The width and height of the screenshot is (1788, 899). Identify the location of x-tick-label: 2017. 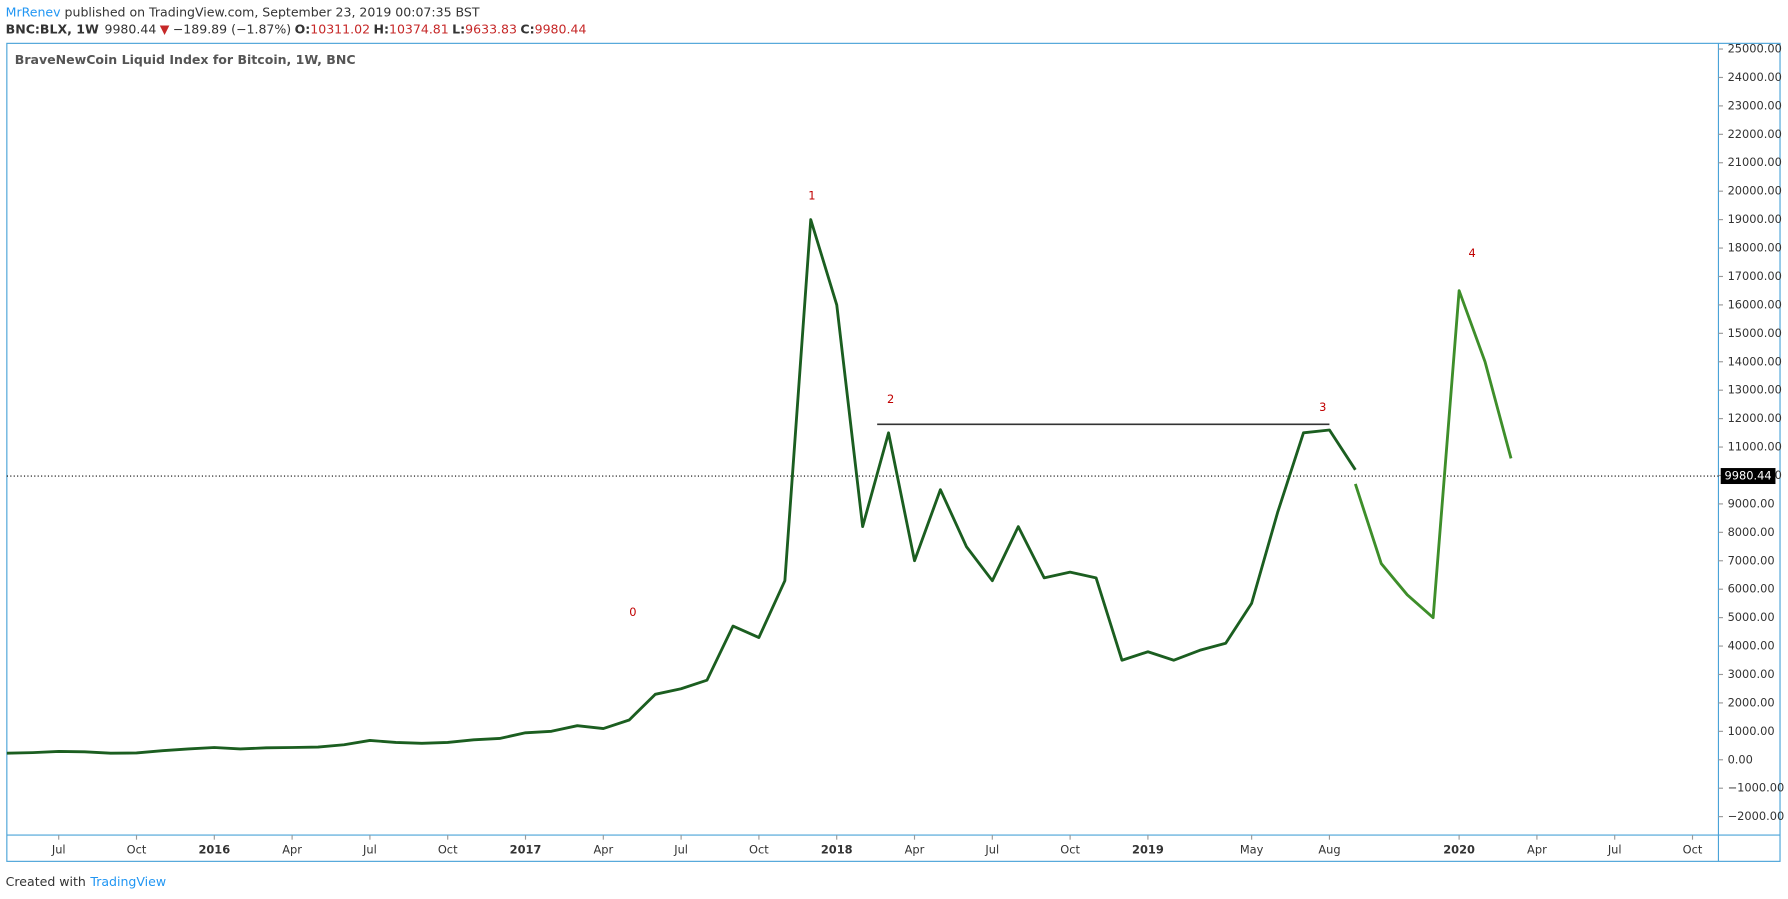
(526, 849).